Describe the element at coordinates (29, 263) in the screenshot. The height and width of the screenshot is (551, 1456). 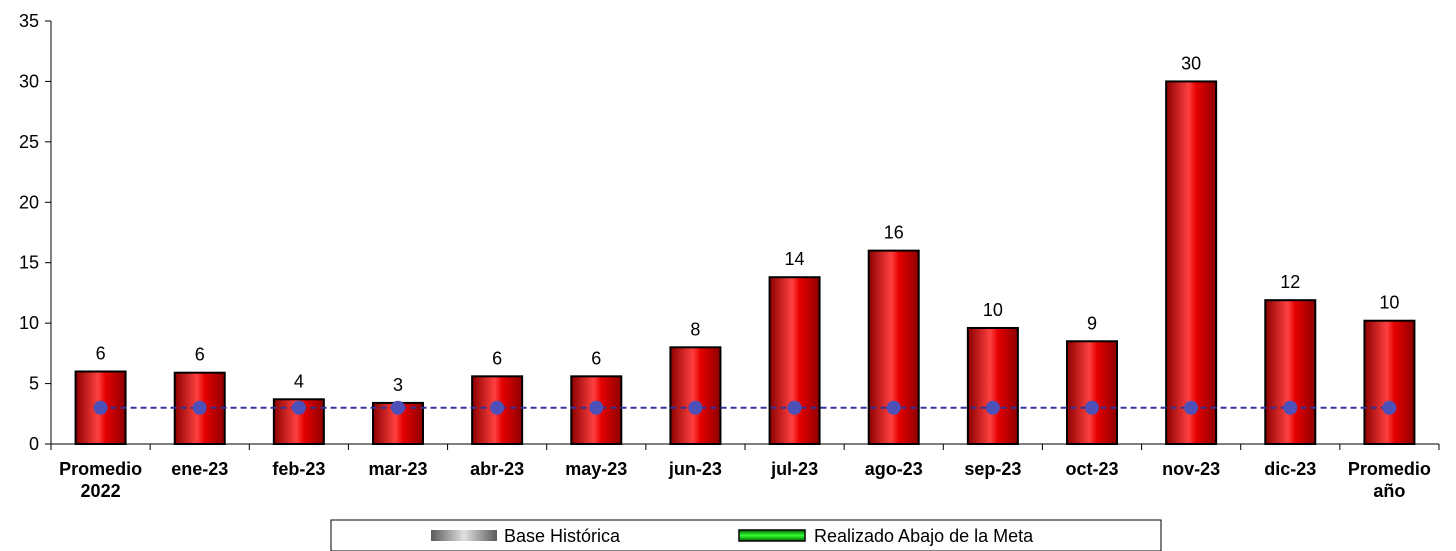
I see `y-tick-label: 15` at that location.